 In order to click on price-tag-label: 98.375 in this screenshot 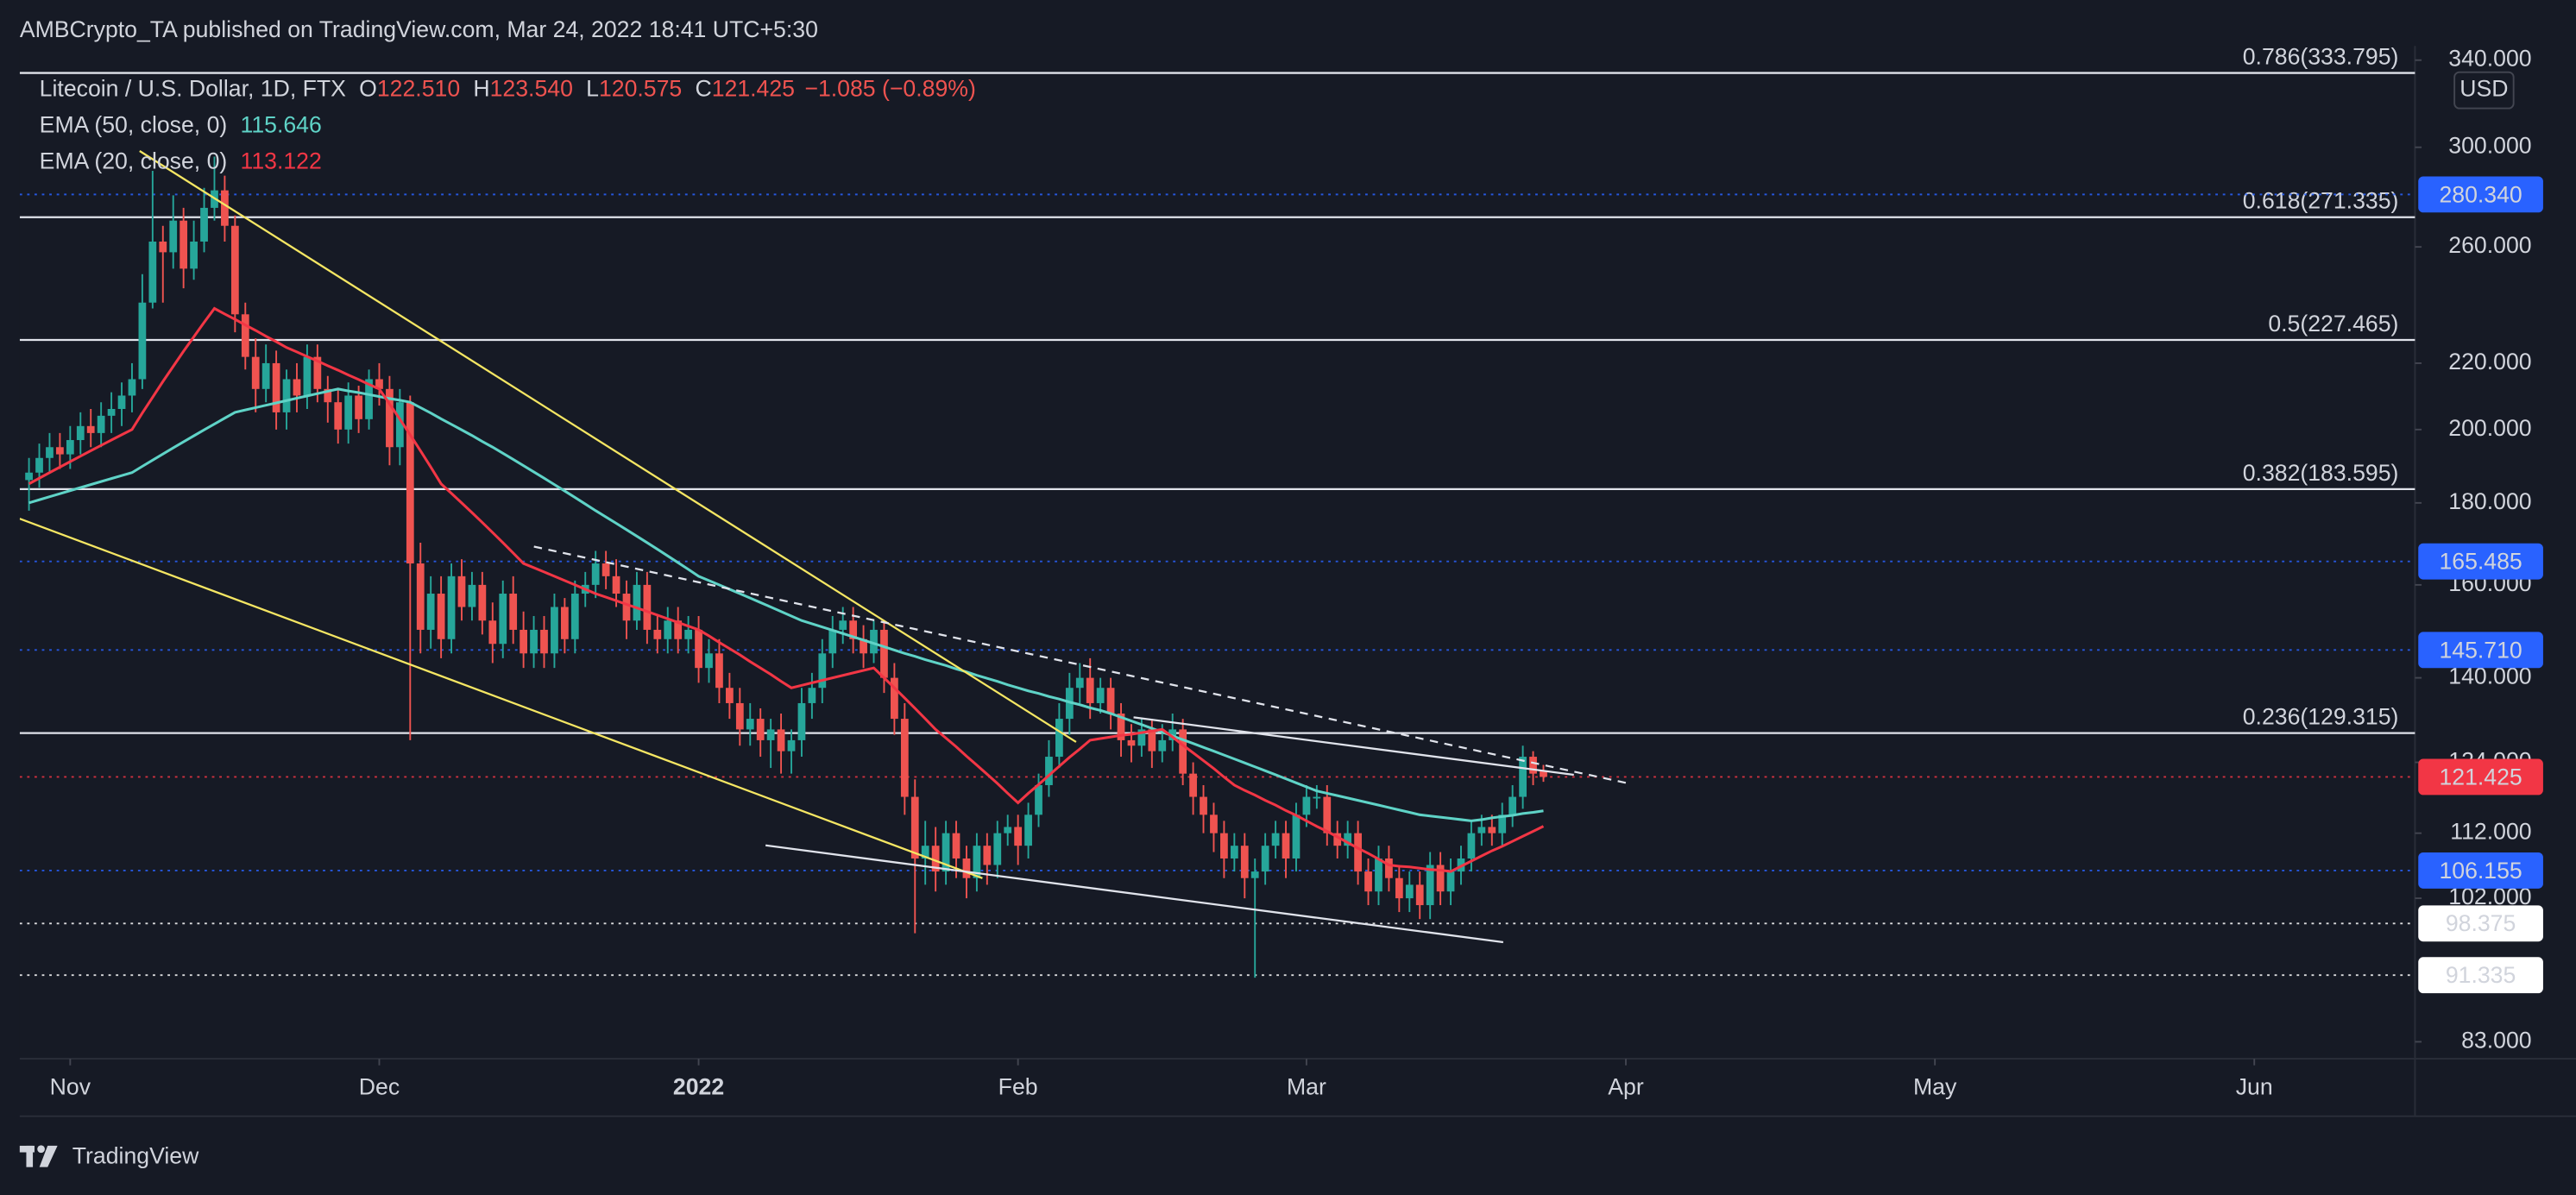, I will do `click(2481, 923)`.